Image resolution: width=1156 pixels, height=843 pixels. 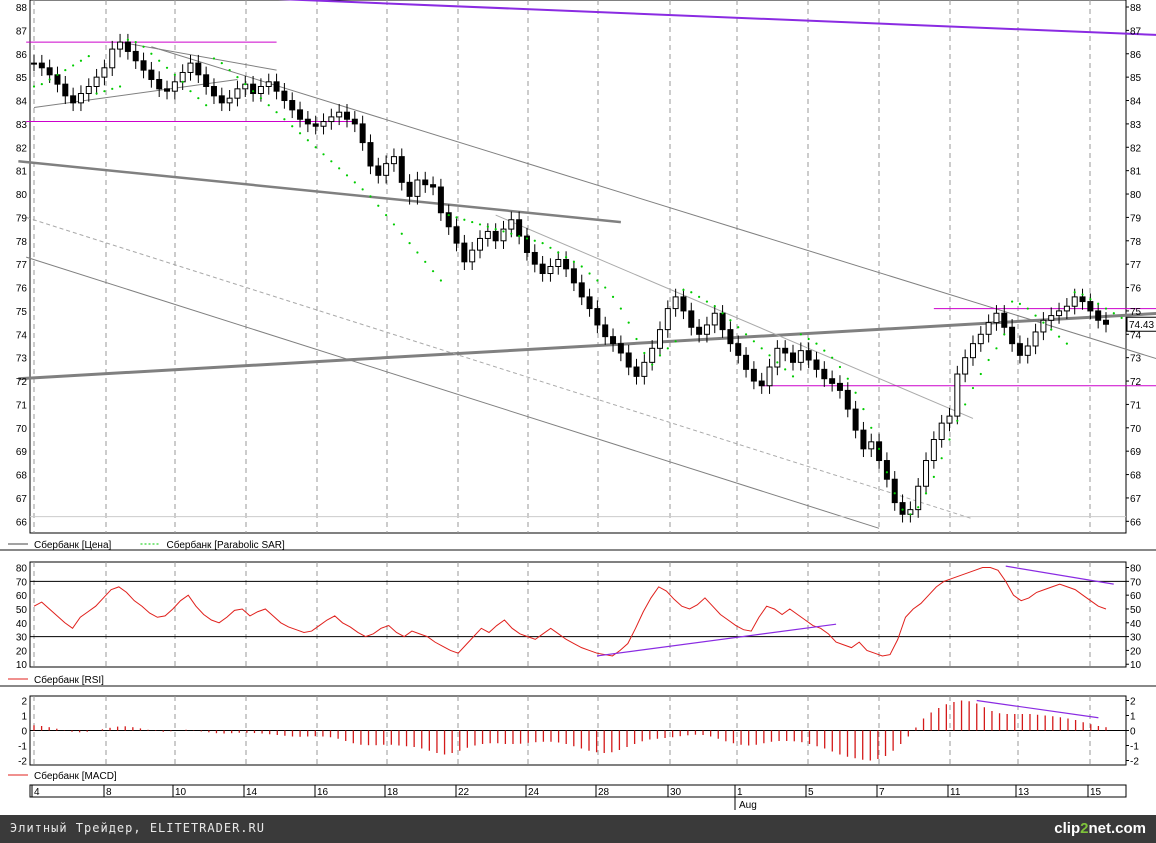 What do you see at coordinates (1136, 195) in the screenshot?
I see `price-y-tick-label-right: 80` at bounding box center [1136, 195].